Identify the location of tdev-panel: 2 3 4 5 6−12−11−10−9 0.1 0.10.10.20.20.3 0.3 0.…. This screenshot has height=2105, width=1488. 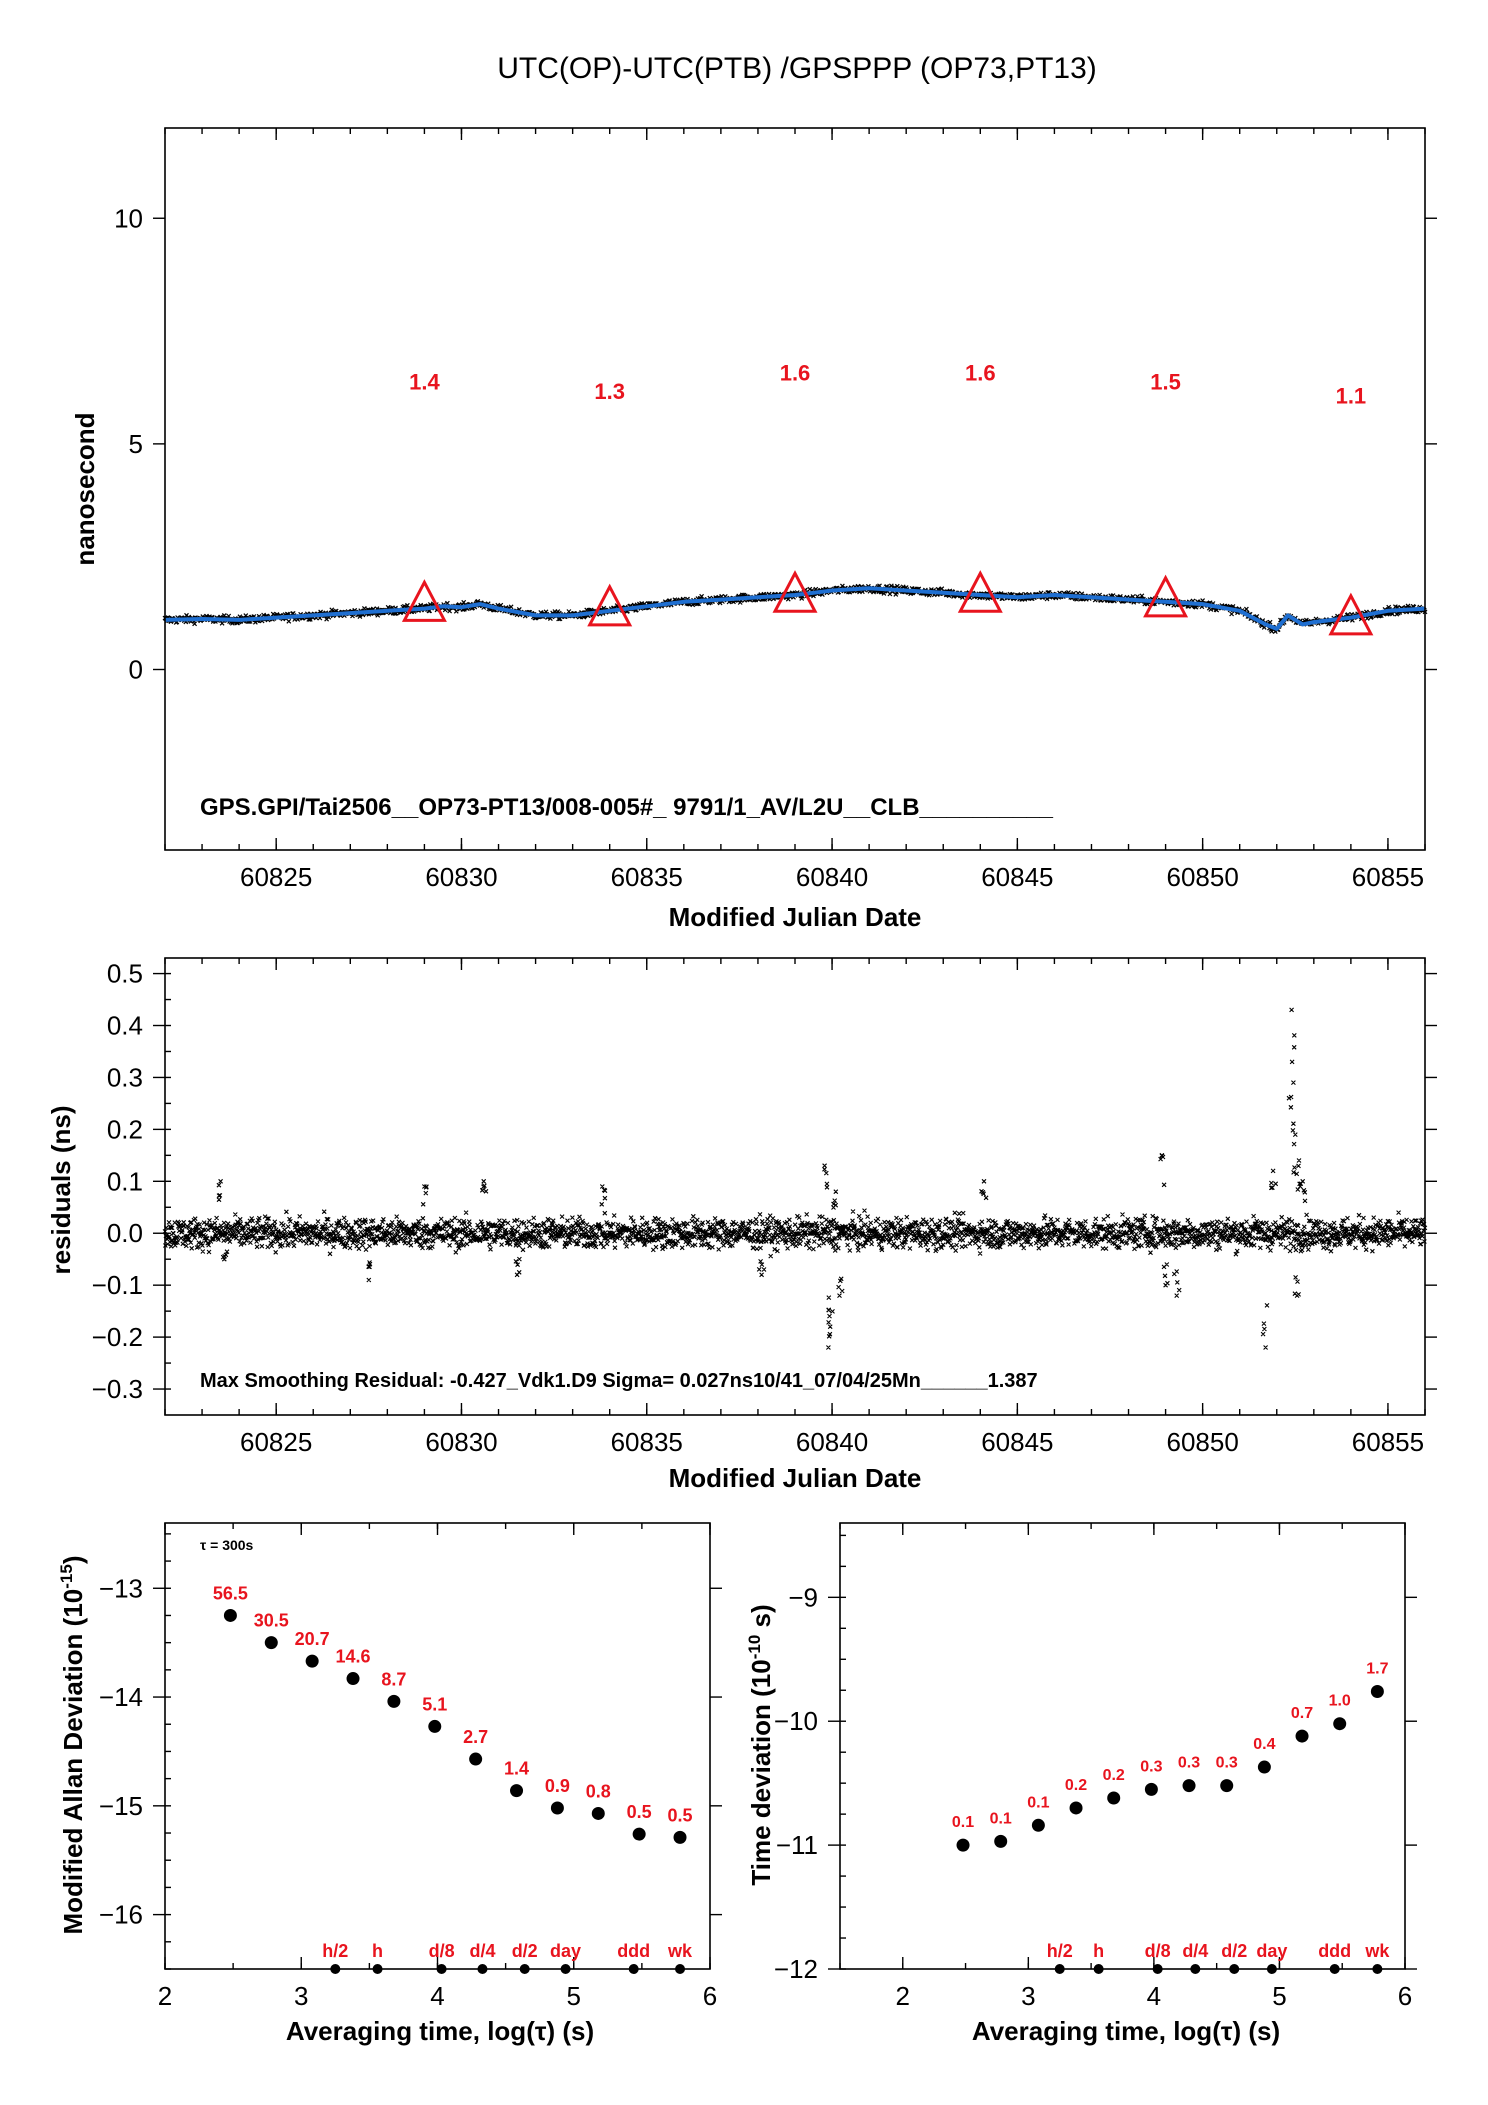
(1081, 1784).